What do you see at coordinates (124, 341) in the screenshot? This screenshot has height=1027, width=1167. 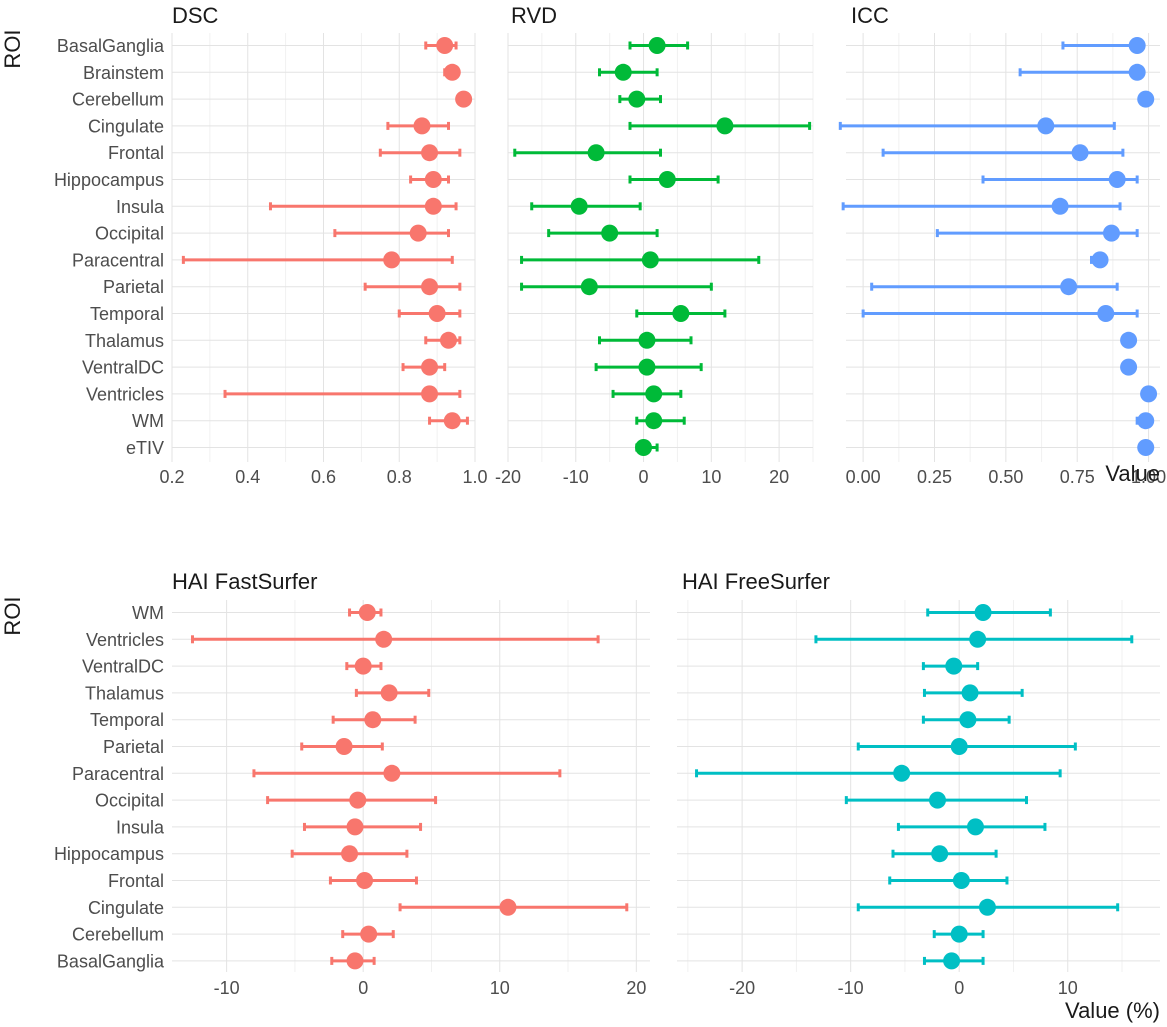 I see `category-label-thalamus: Thalamus` at bounding box center [124, 341].